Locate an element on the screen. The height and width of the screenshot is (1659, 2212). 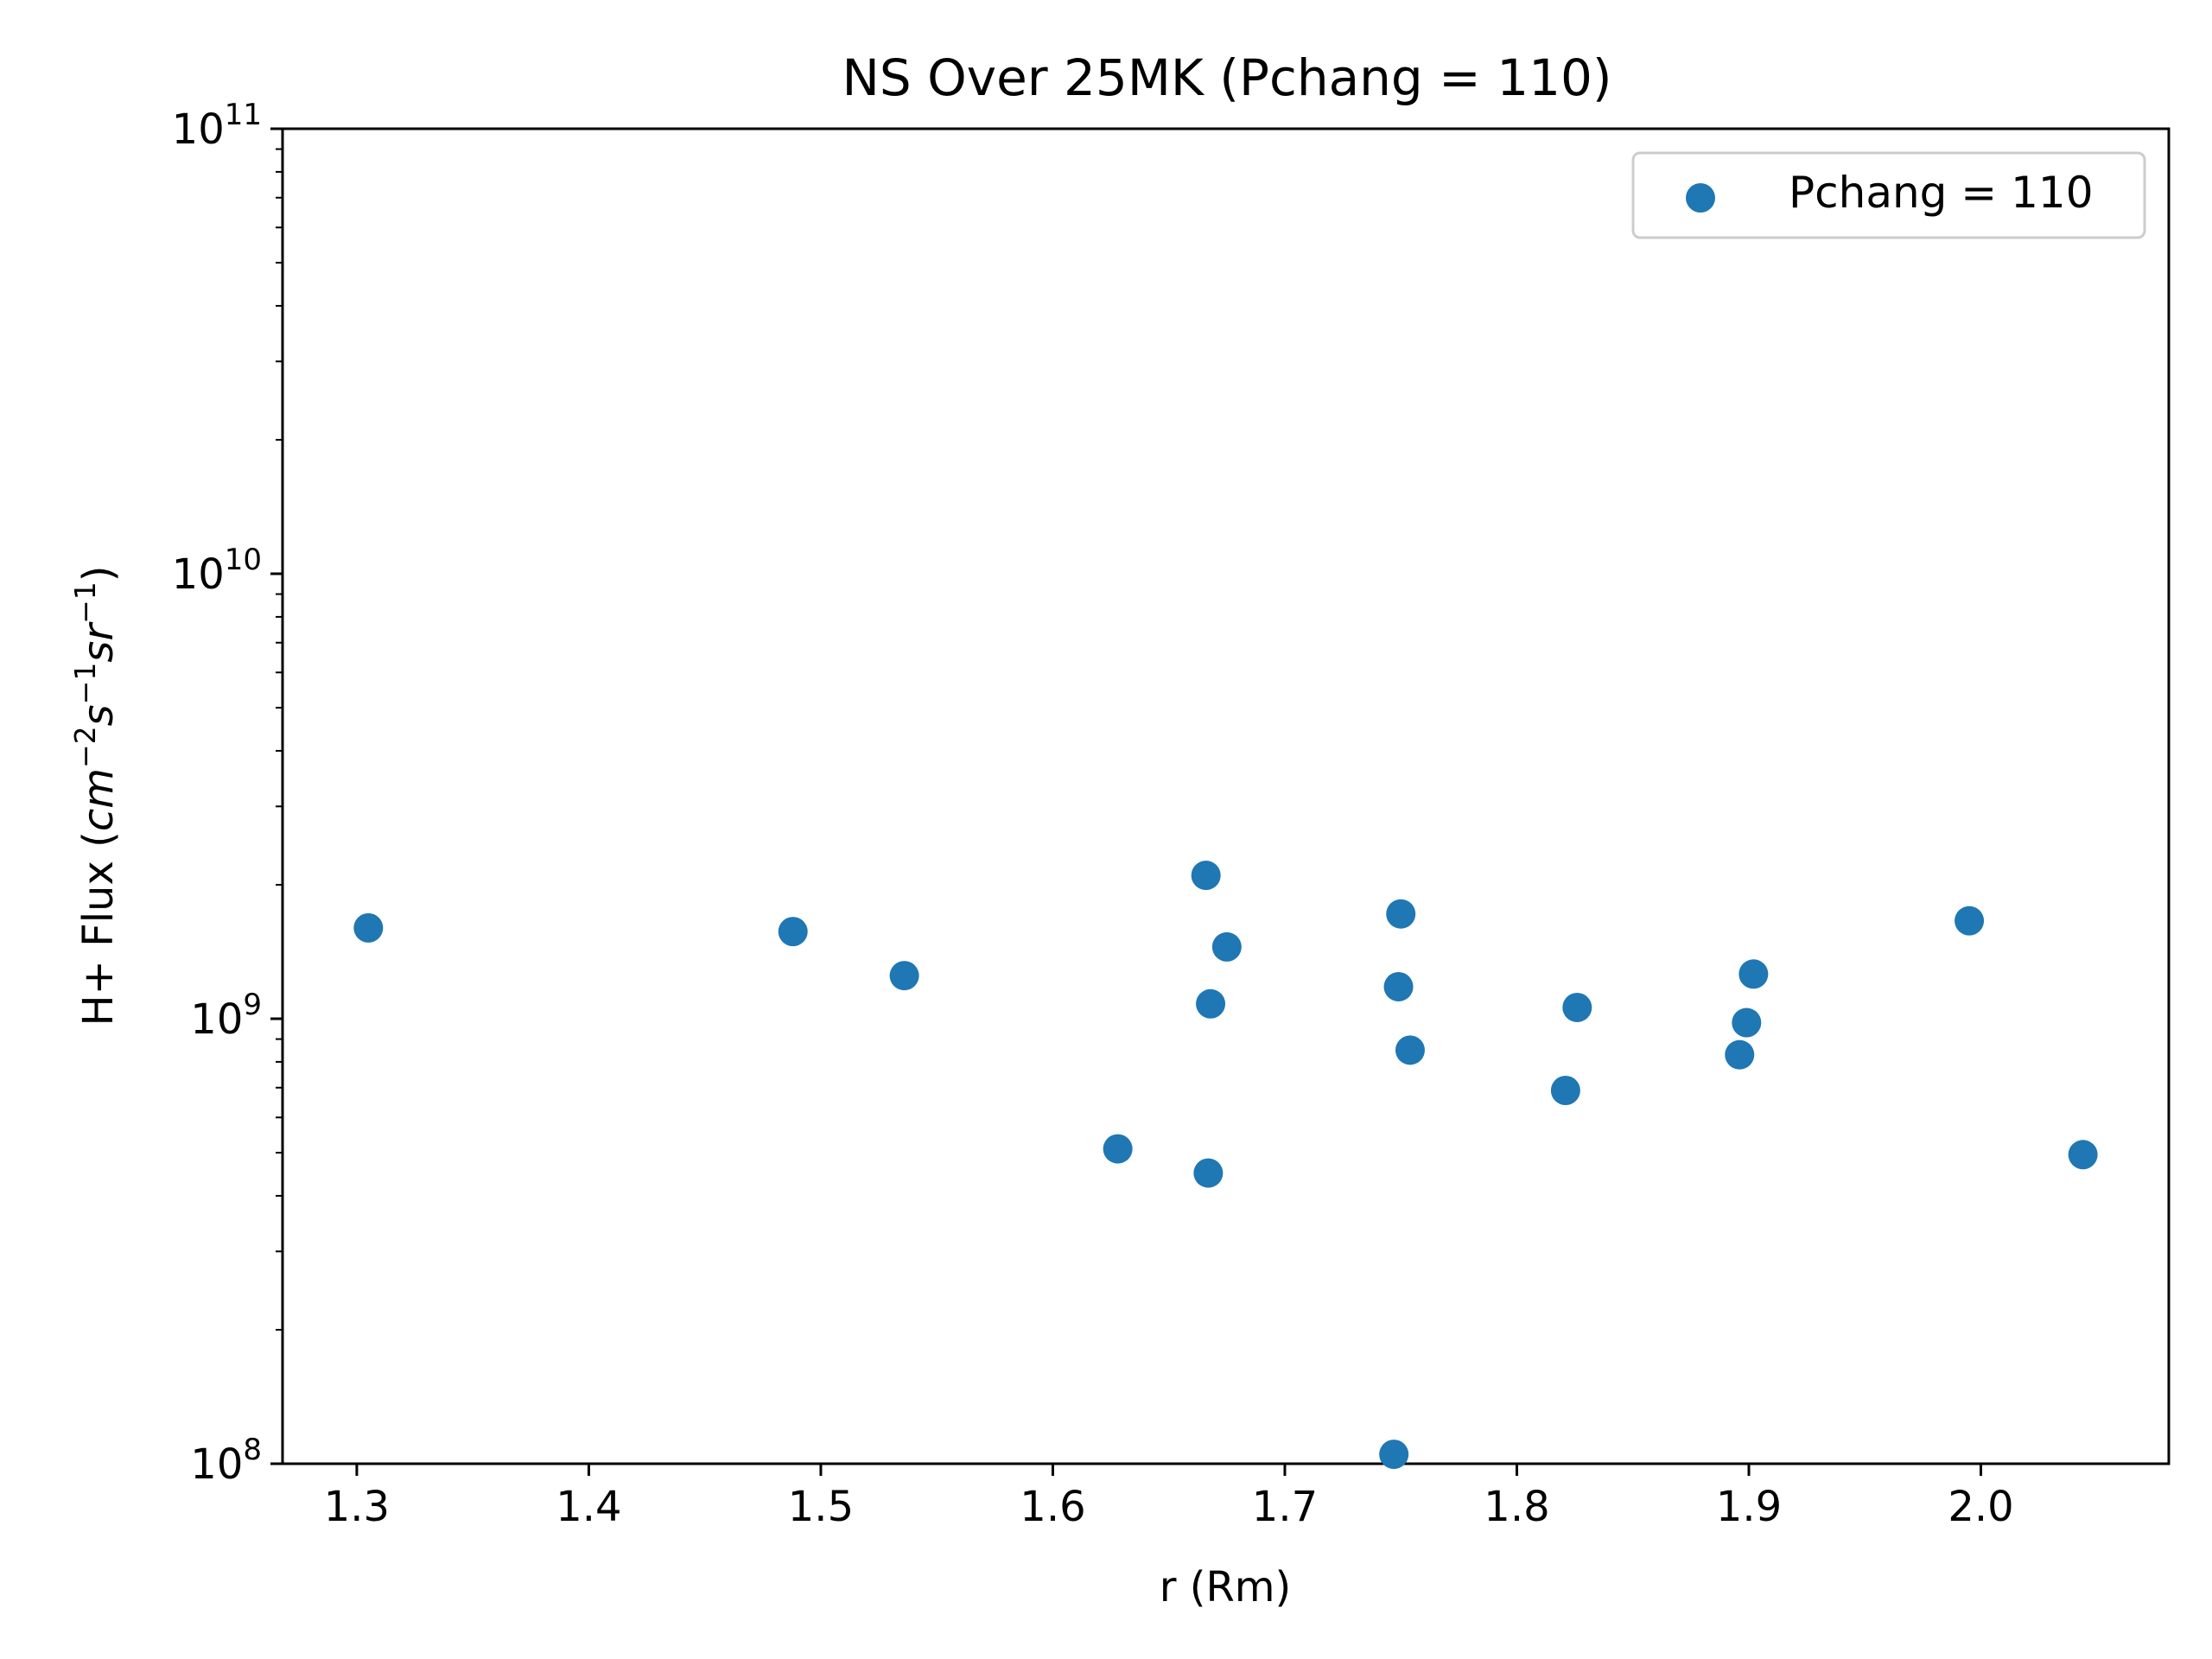
x-axis: 1.3 1.4 1.5 1.6 1.7 1.8 1.9 2.0 is located at coordinates (1169, 1497).